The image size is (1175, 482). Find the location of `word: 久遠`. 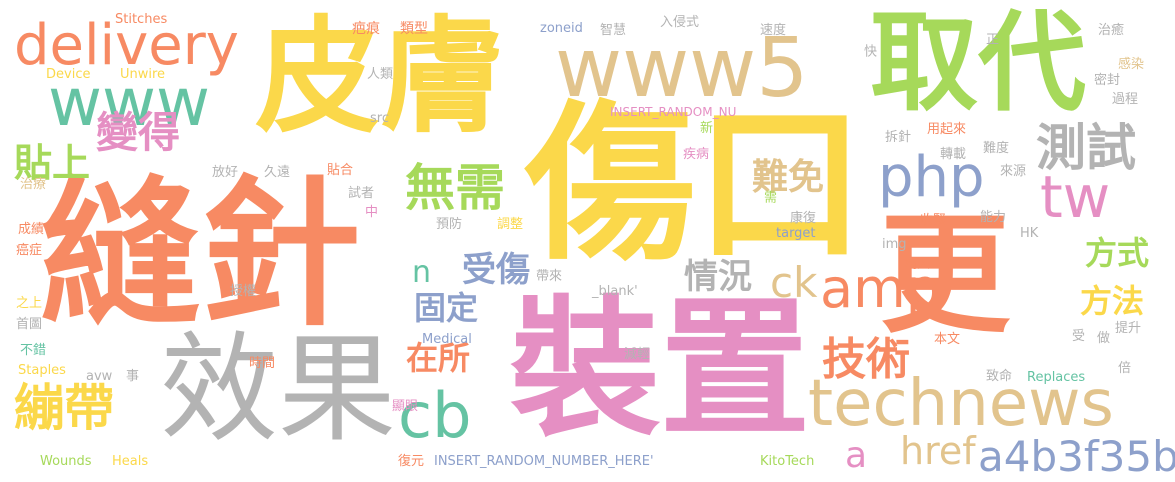

word: 久遠 is located at coordinates (277, 172).